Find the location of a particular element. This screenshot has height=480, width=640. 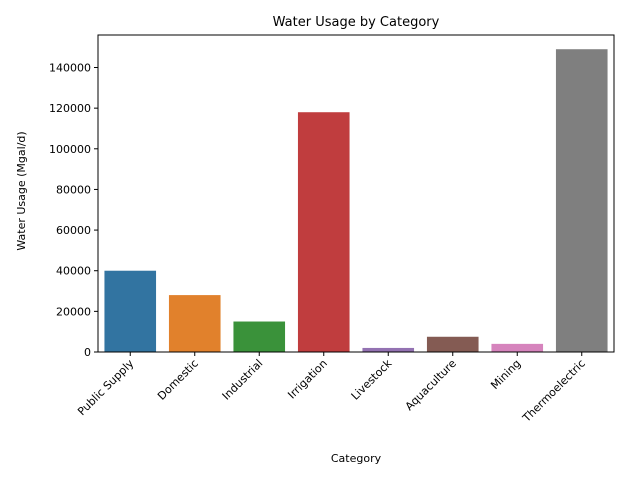

x-tick-label: Irrigation is located at coordinates (307, 379).